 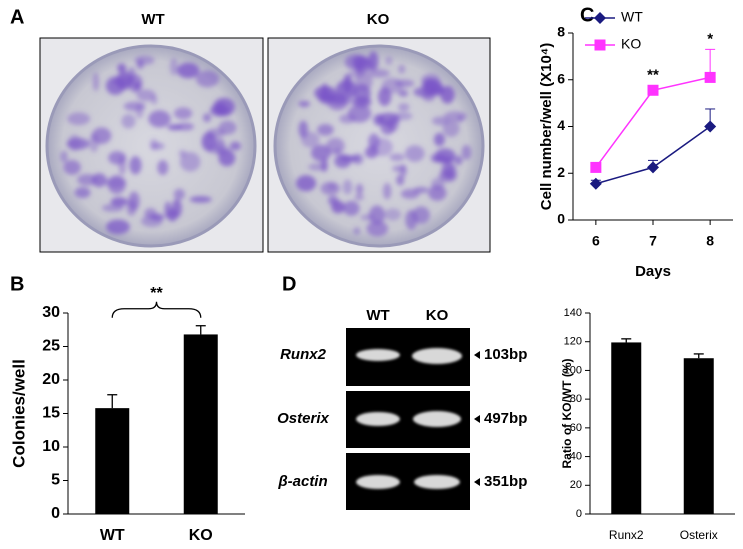 What do you see at coordinates (576, 456) in the screenshot?
I see `y-tick-label: 40` at bounding box center [576, 456].